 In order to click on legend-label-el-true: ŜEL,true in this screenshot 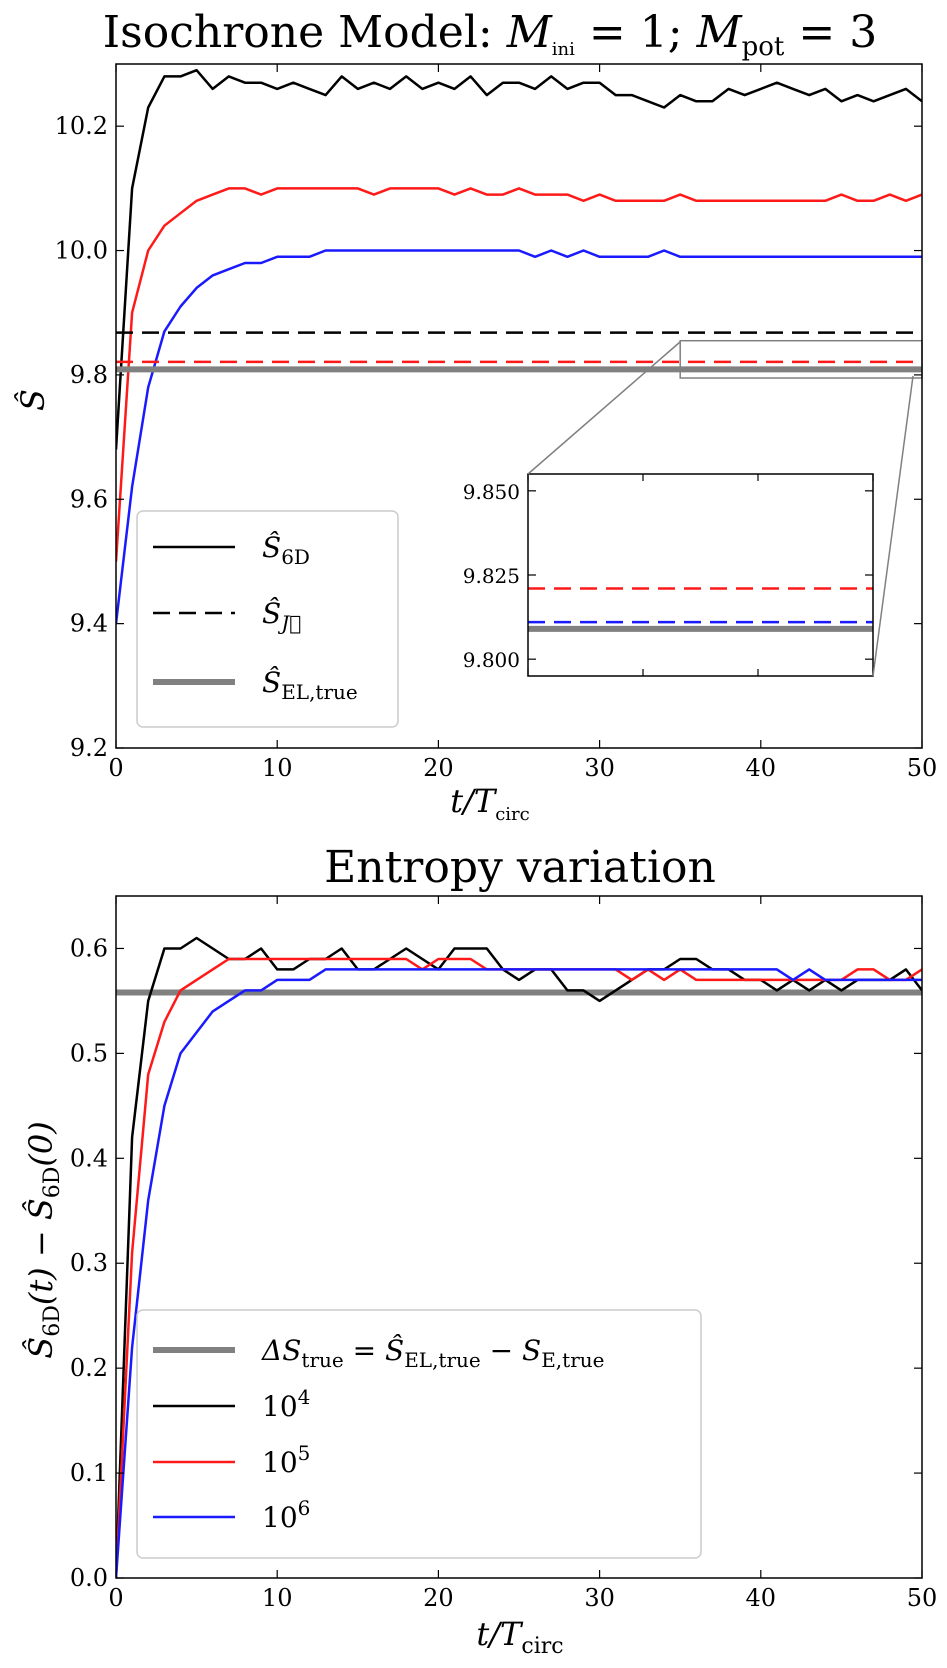, I will do `click(310, 684)`.